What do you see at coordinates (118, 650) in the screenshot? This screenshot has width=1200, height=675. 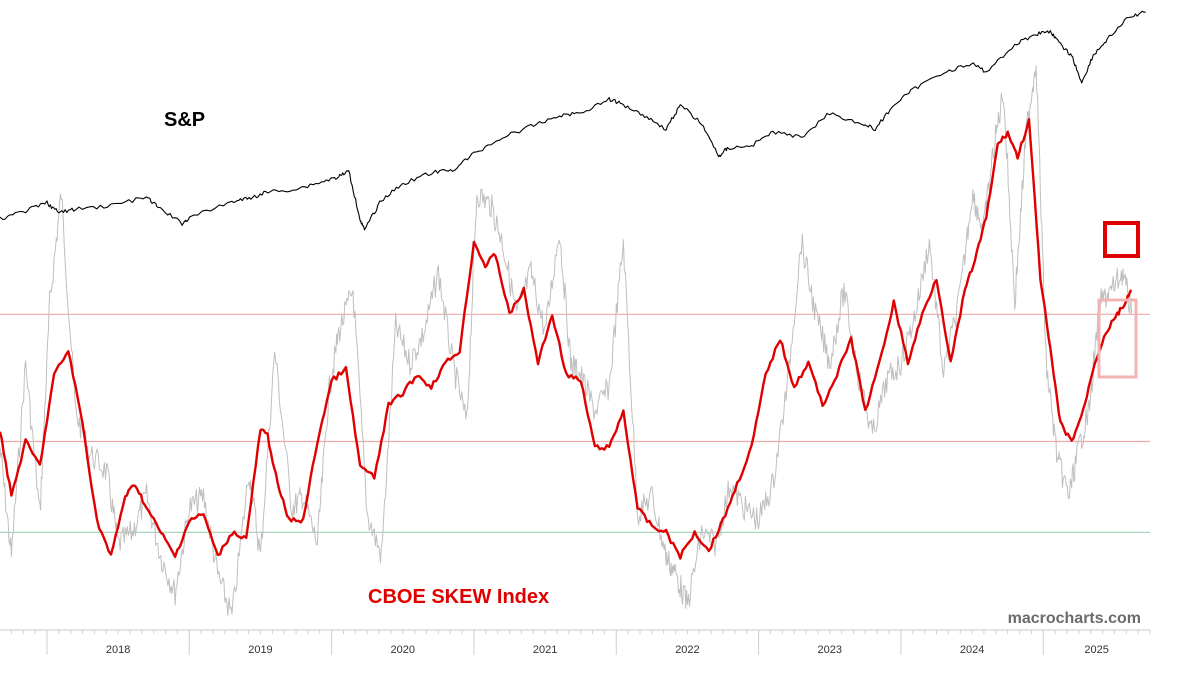 I see `x-tick-label-2018: 2018` at bounding box center [118, 650].